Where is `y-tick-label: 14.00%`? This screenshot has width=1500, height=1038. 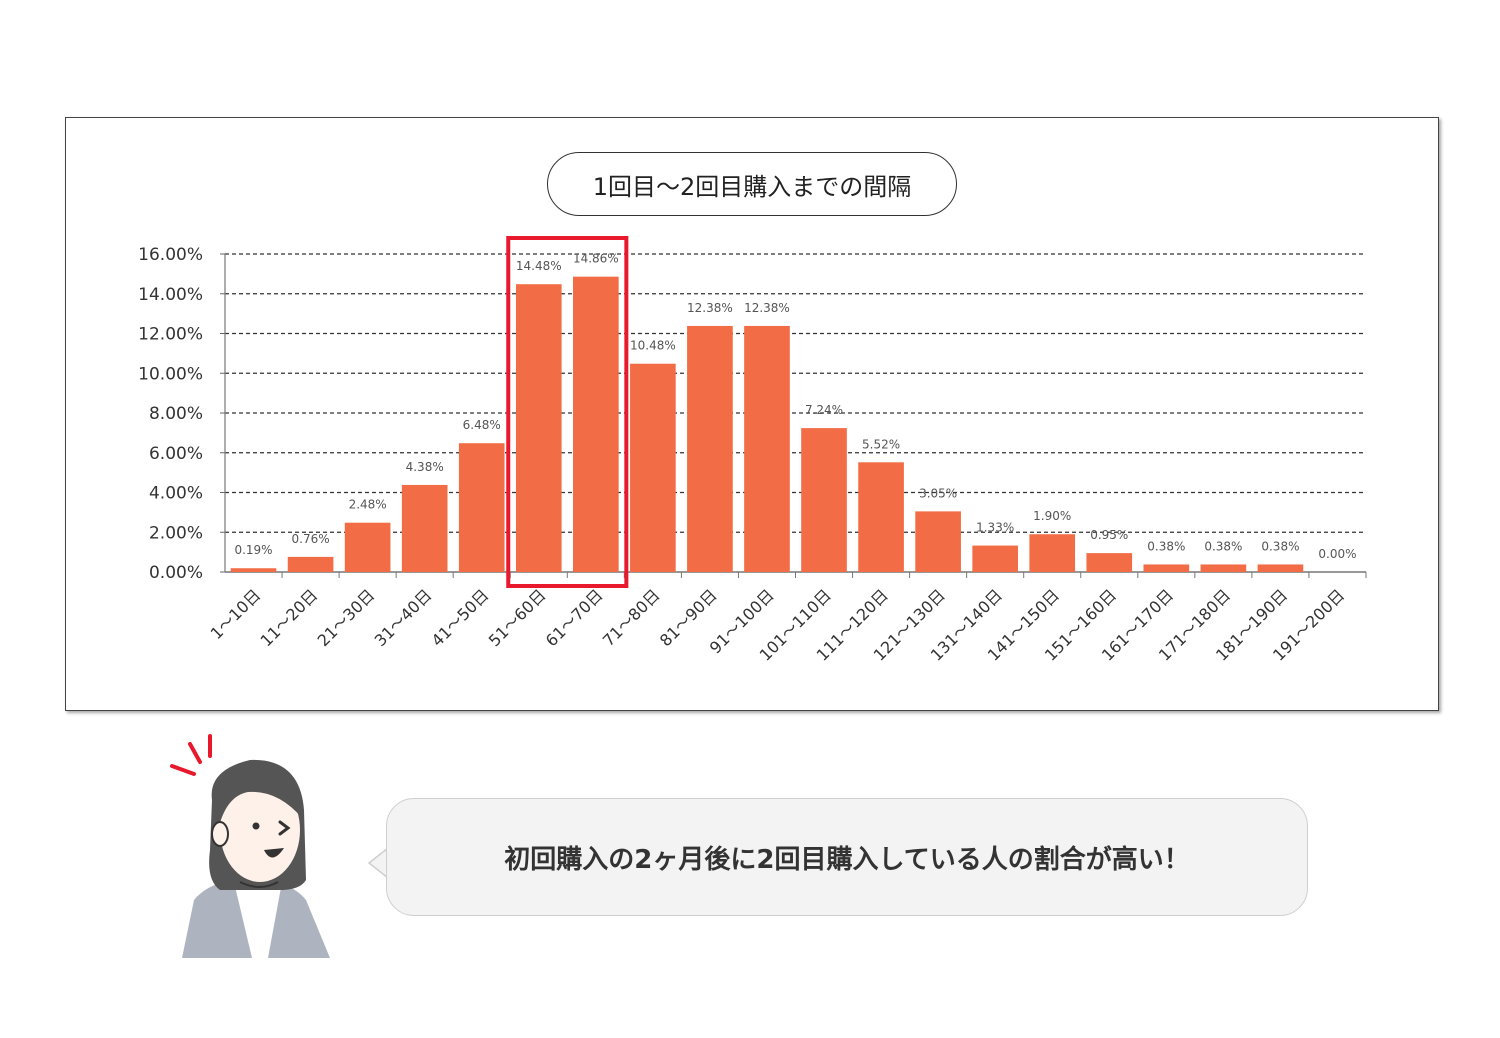
y-tick-label: 14.00% is located at coordinates (170, 295).